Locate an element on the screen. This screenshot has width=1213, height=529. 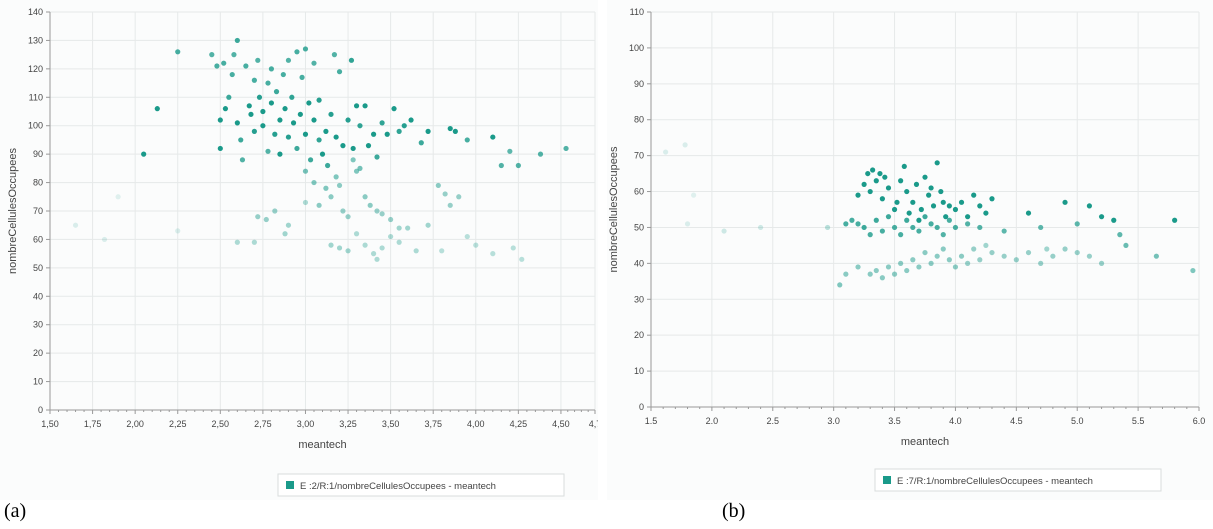
y-tick-label: 120 is located at coordinates (35, 69).